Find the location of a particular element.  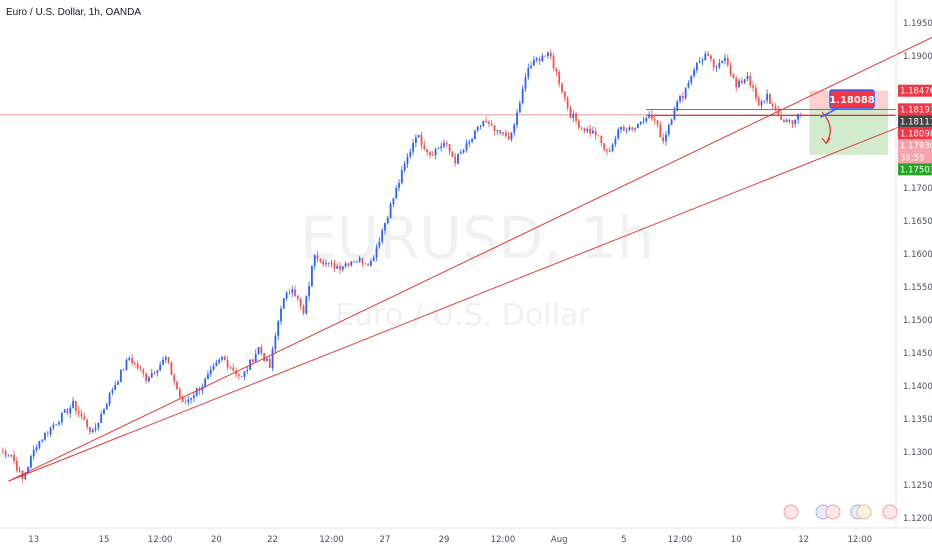

price-tag: 1.17503 is located at coordinates (915, 169).